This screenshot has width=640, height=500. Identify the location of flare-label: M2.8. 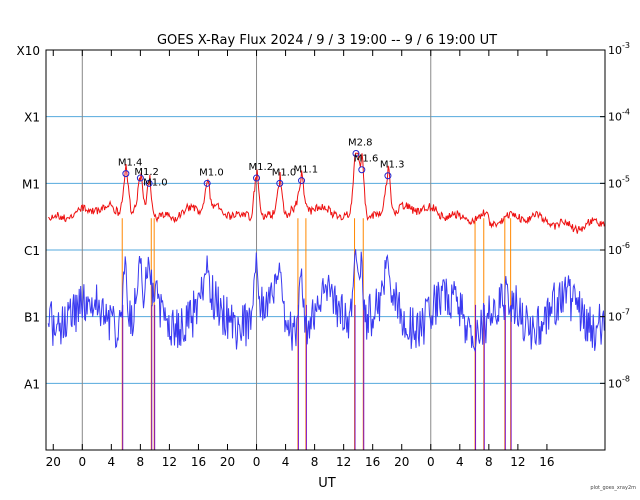
(360, 143).